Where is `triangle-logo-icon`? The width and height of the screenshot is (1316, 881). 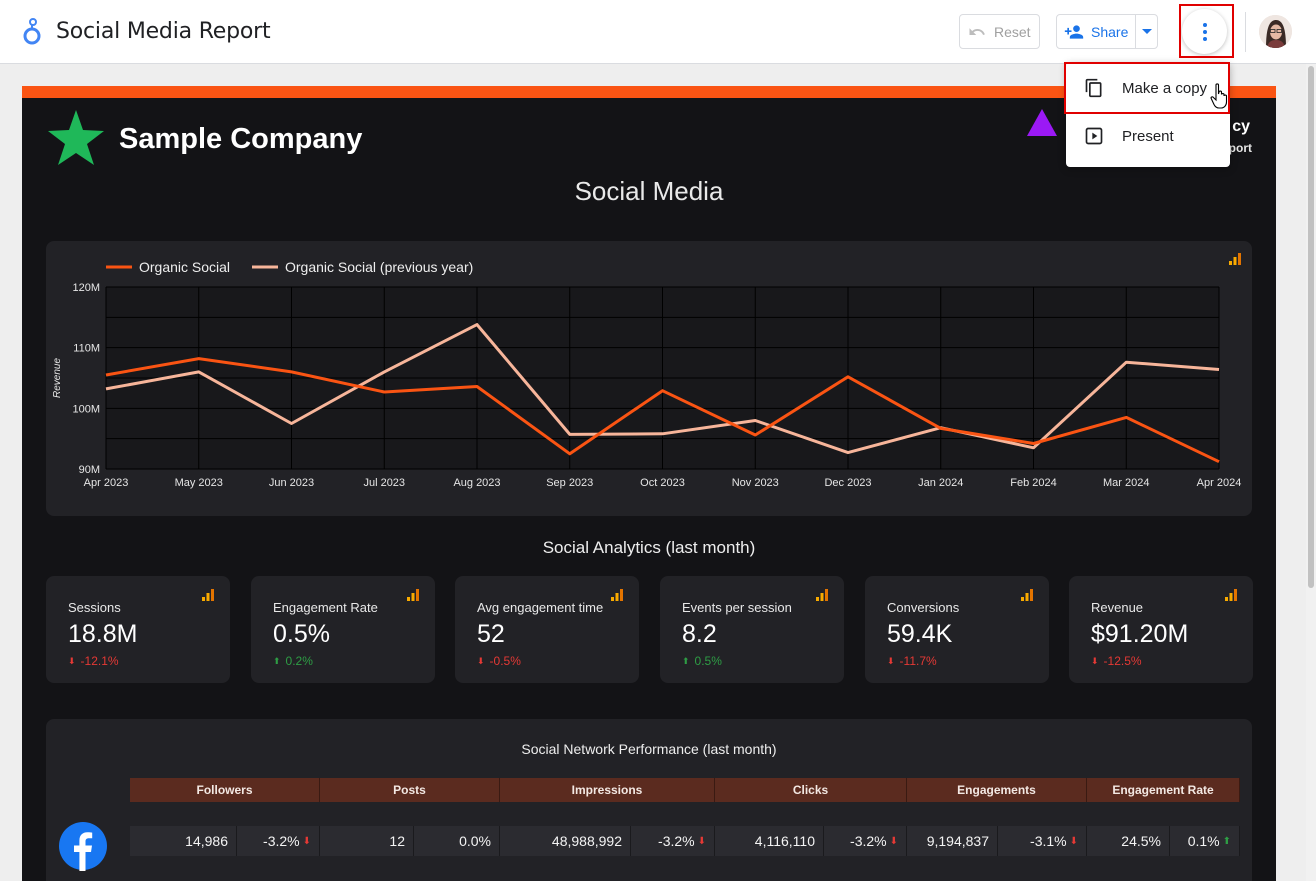
triangle-logo-icon is located at coordinates (1042, 122).